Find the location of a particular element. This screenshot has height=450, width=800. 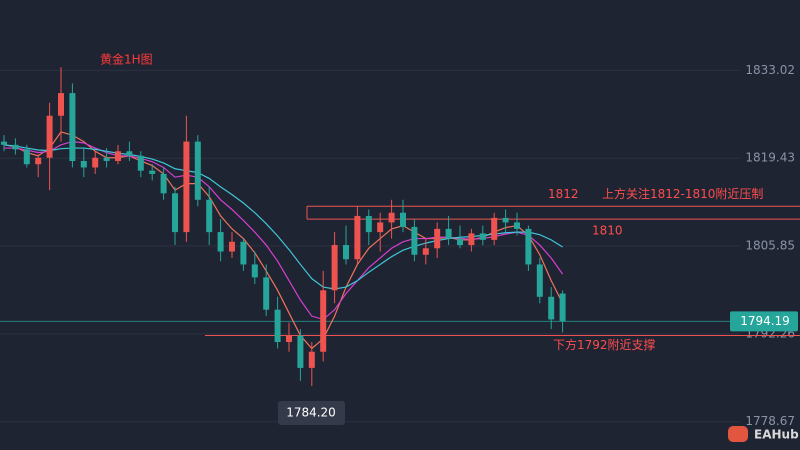

low-marker-label: 1784.20 is located at coordinates (311, 412).